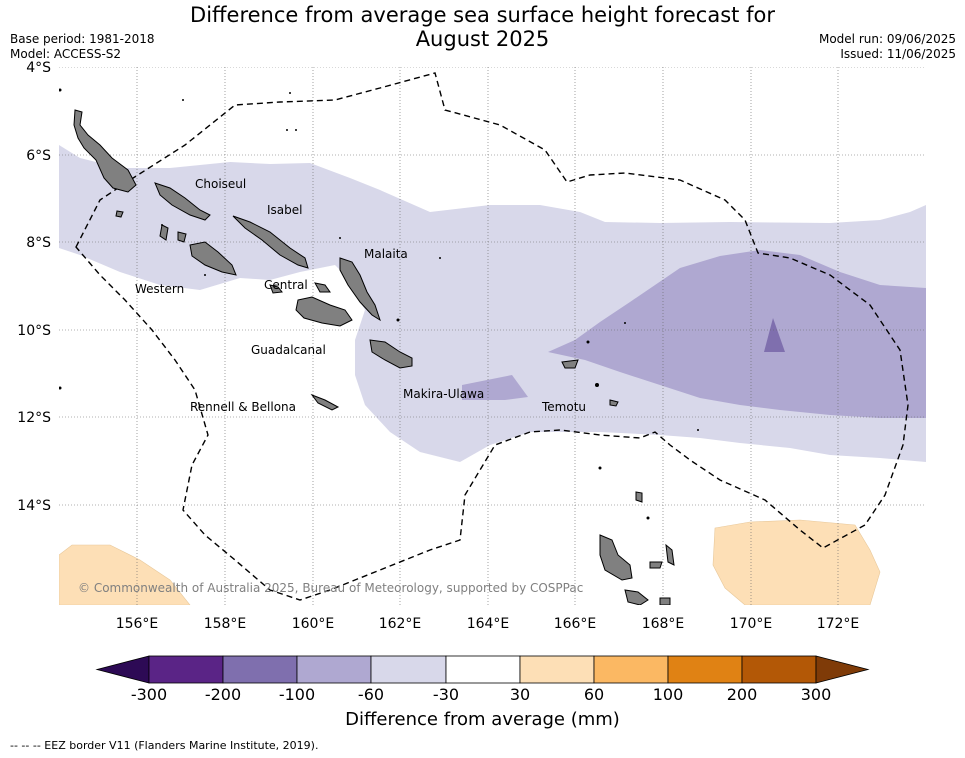 Image resolution: width=965 pixels, height=758 pixels. I want to click on colorbar-tick-7: 60, so click(594, 694).